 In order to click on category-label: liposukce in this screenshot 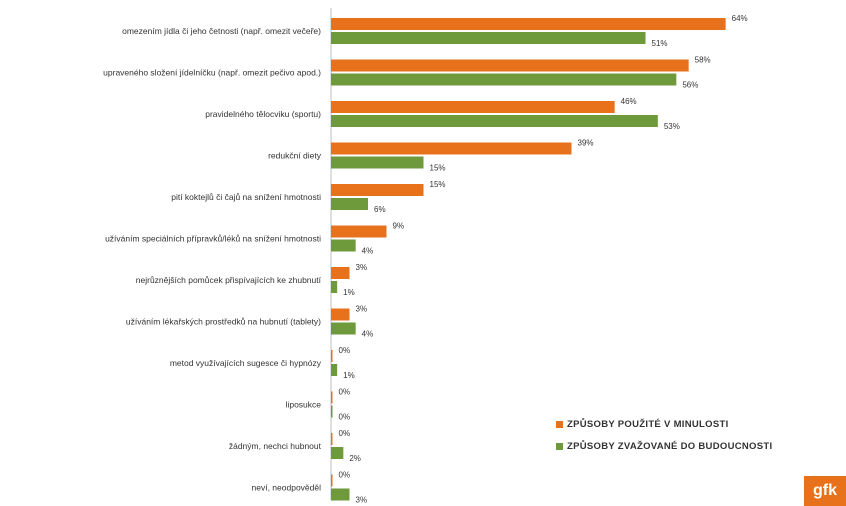, I will do `click(304, 405)`.